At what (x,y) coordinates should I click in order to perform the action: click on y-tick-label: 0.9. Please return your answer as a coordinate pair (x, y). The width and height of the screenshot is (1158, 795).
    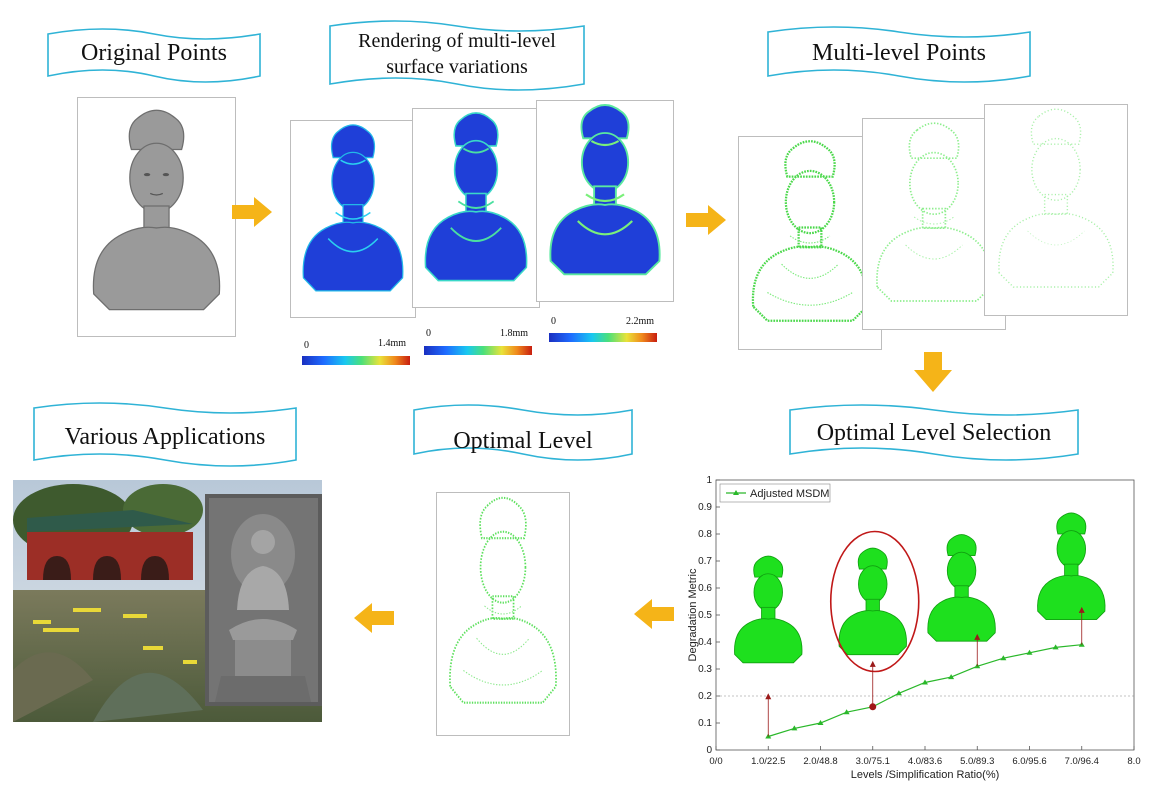
    Looking at the image, I should click on (705, 507).